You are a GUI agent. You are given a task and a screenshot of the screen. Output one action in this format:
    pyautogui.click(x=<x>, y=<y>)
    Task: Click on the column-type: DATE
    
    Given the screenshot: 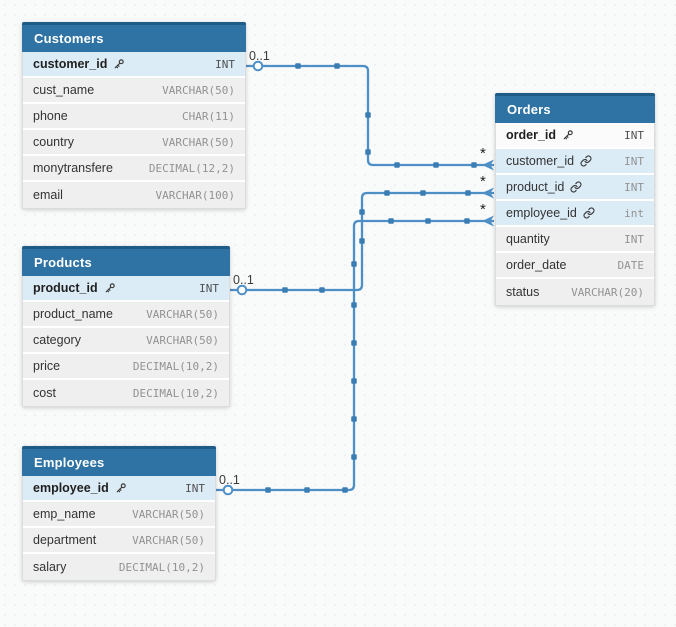 What is the action you would take?
    pyautogui.click(x=631, y=265)
    